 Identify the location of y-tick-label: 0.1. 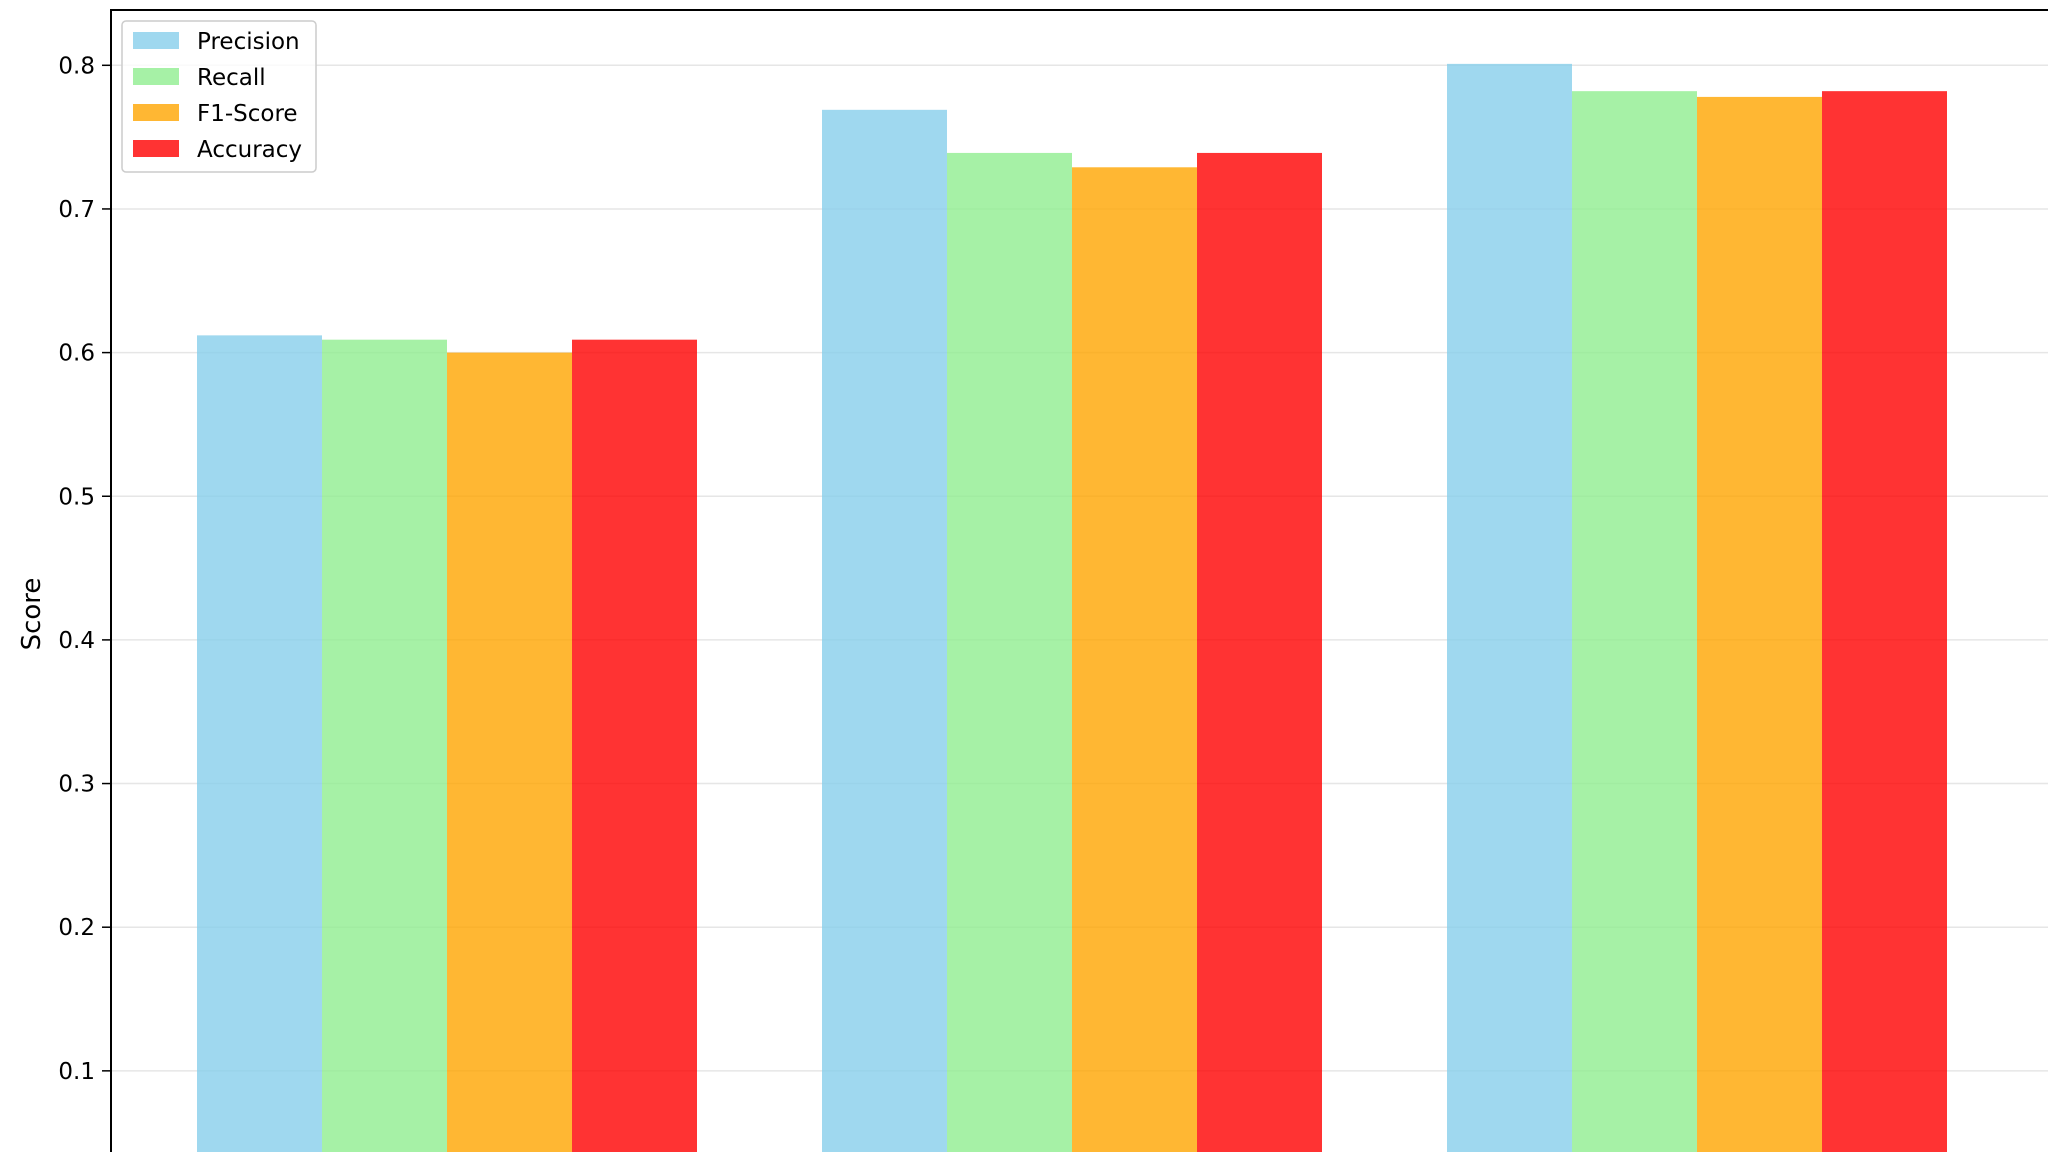
(76, 1072).